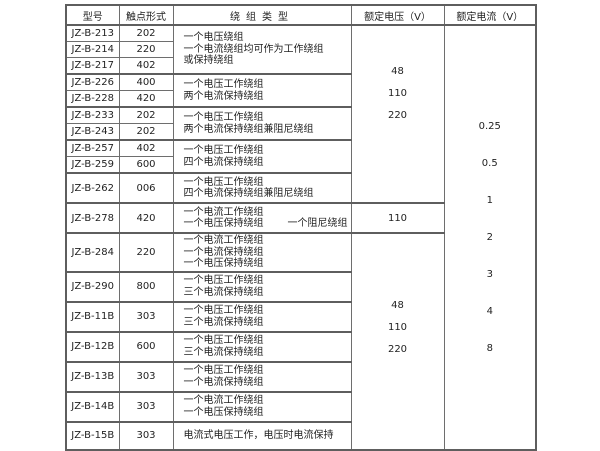 The width and height of the screenshot is (600, 451). I want to click on current-value: 8, so click(489, 348).